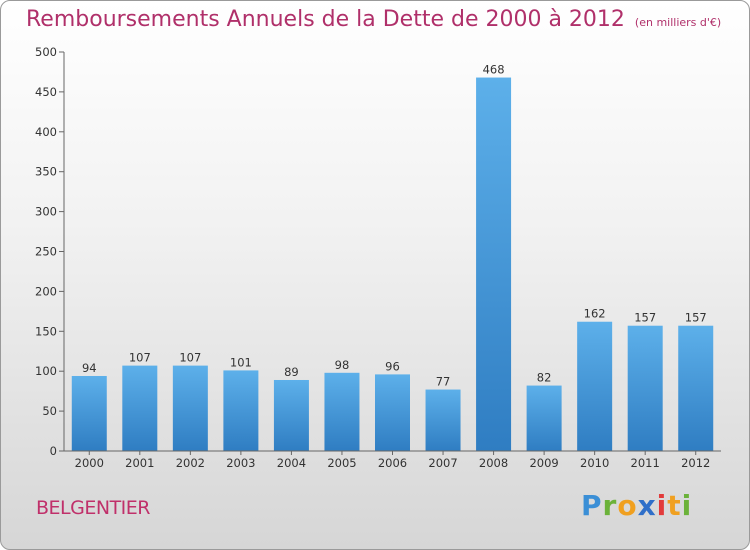  Describe the element at coordinates (46, 52) in the screenshot. I see `y-tick-label: 500` at that location.